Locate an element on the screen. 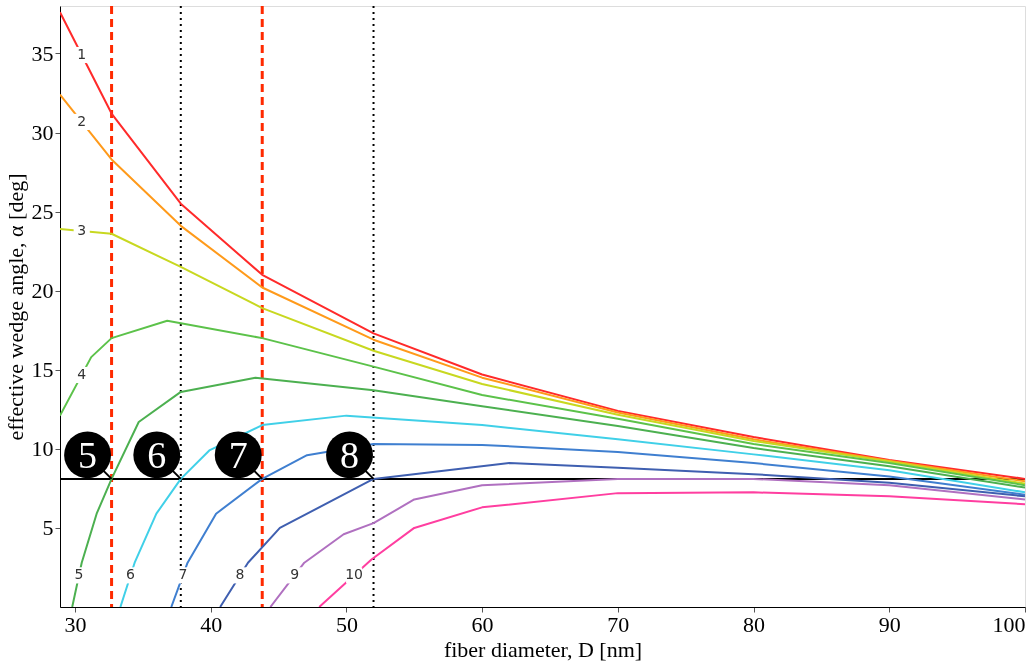 This screenshot has width=1034, height=668. annotation: 5 is located at coordinates (79, 574).